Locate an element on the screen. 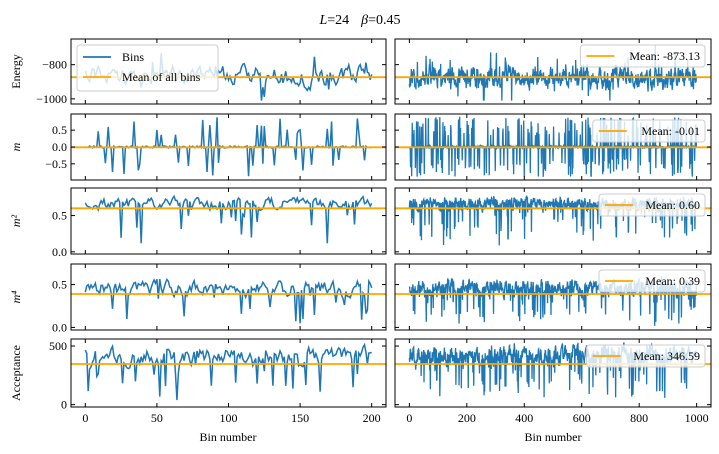 This screenshot has width=719, height=454. panel-3-left: 0.0 0.5 m⁴ is located at coordinates (198, 298).